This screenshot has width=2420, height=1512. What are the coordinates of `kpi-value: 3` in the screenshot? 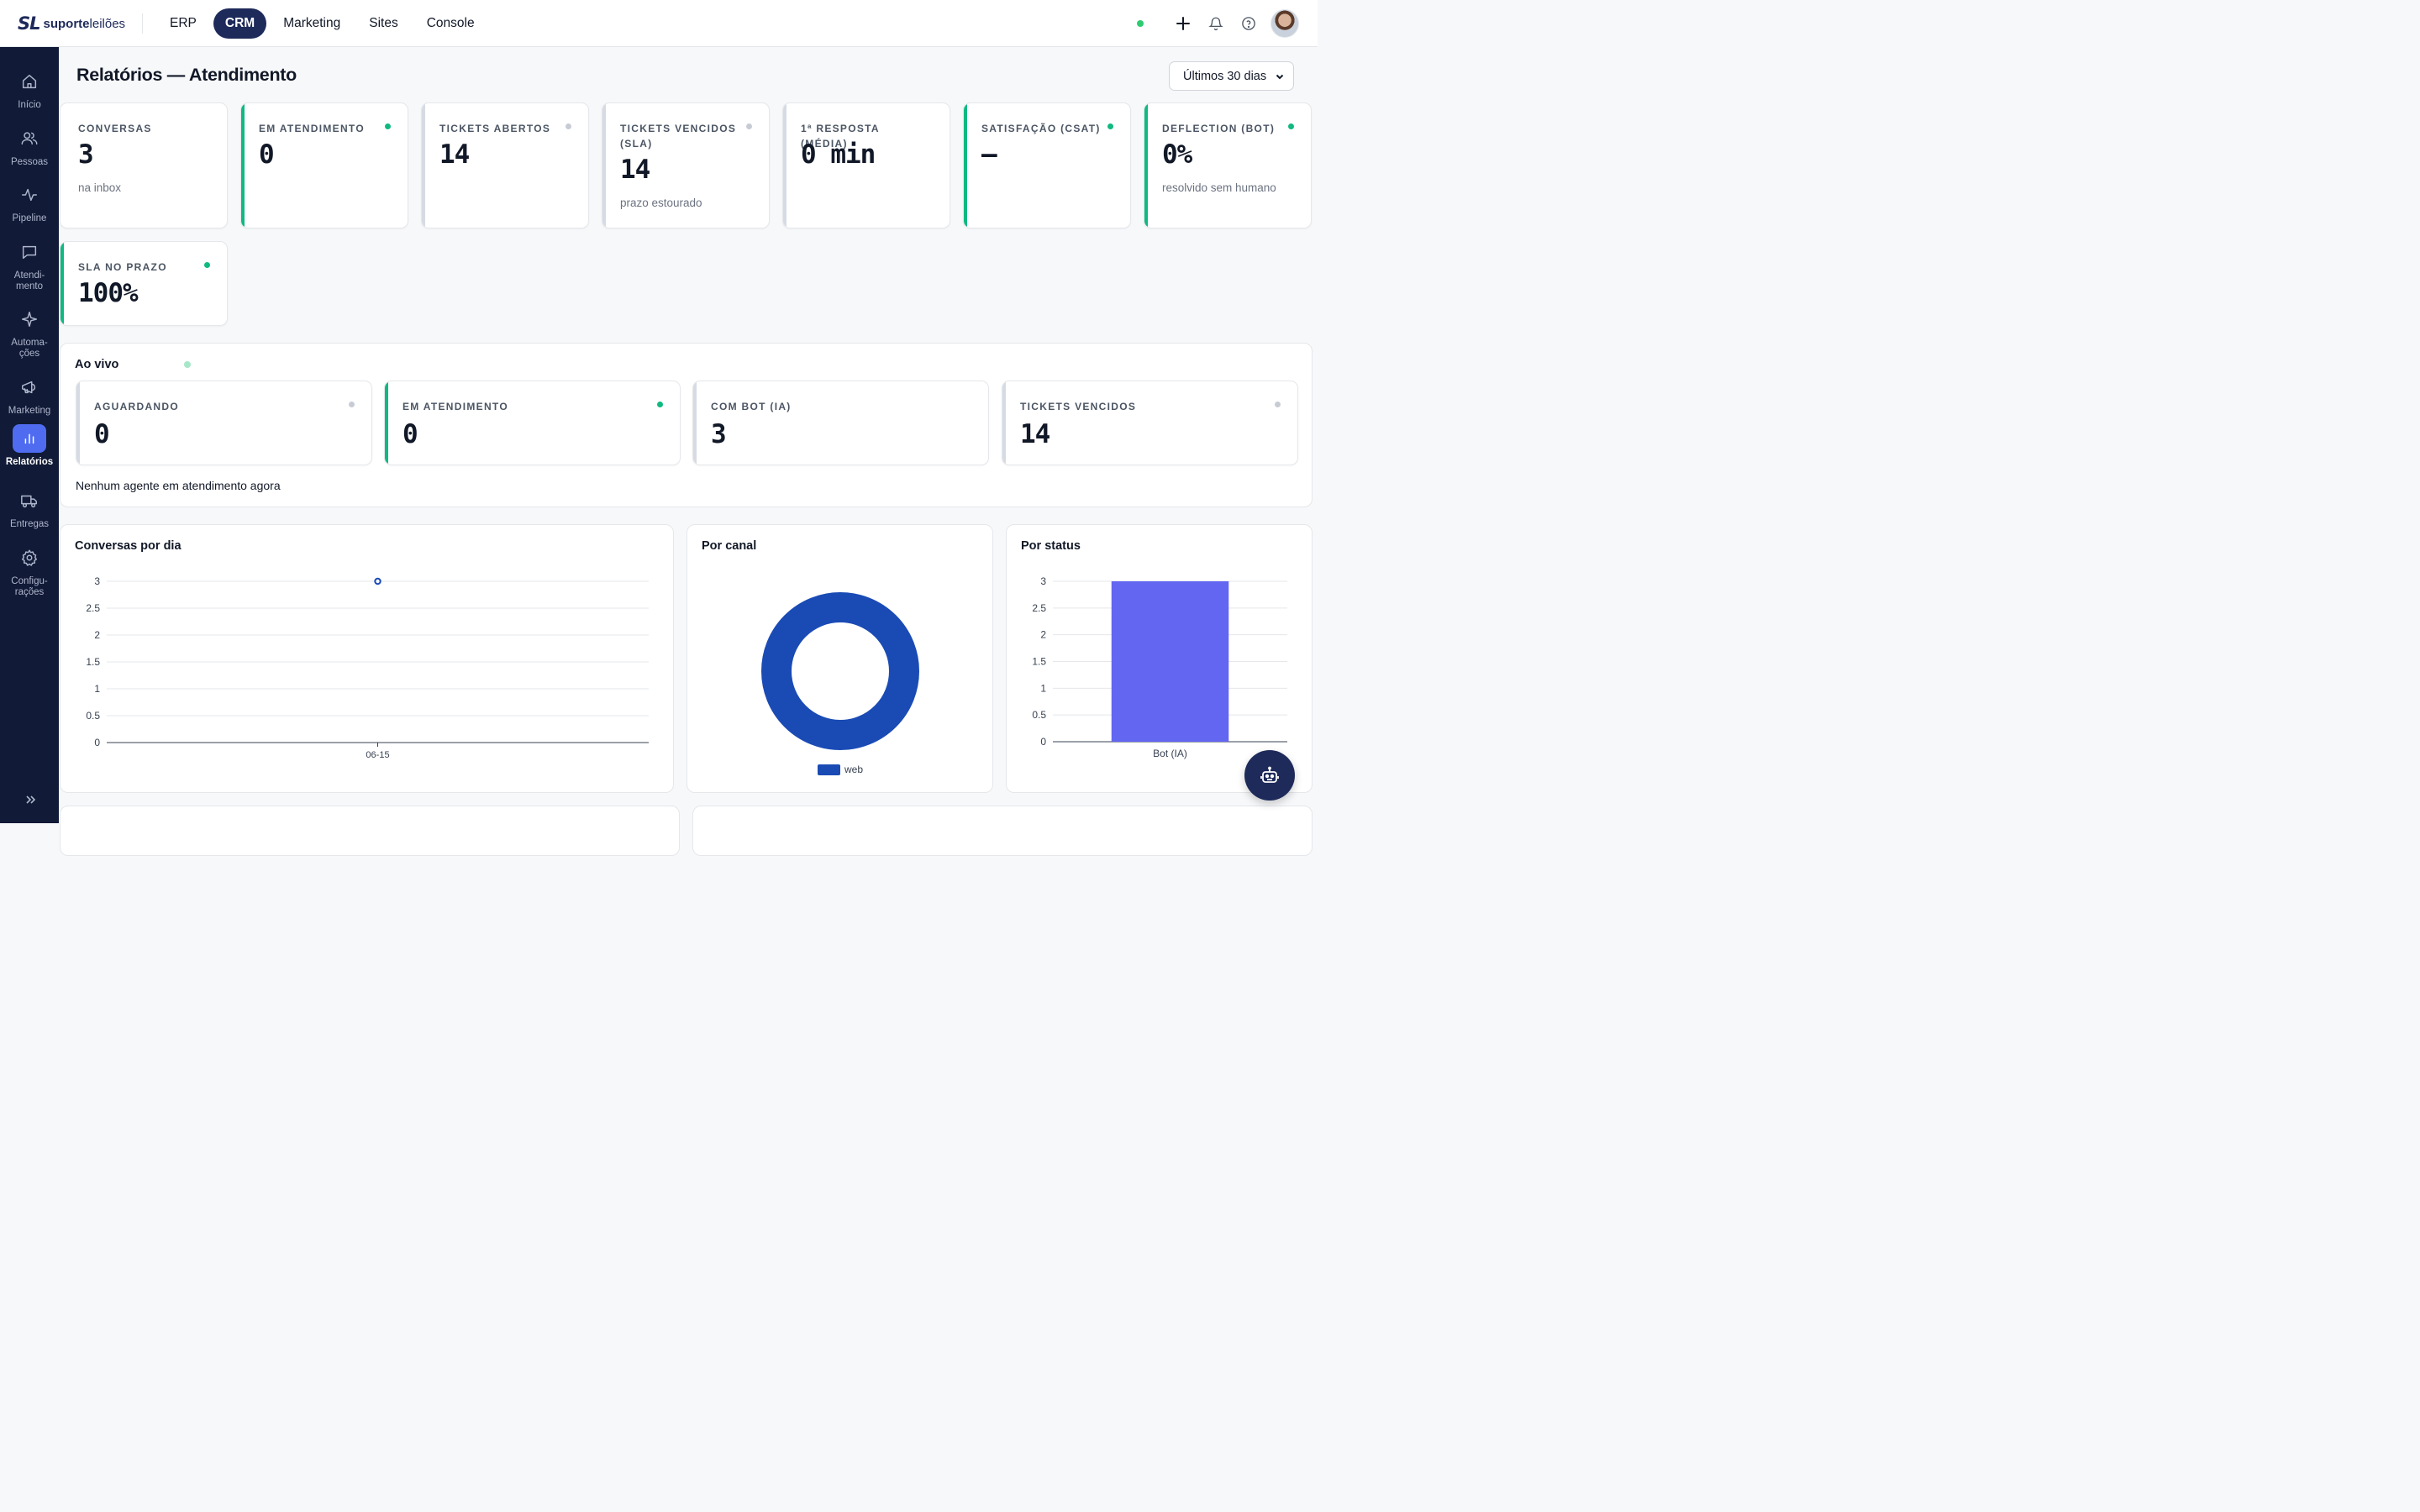 It's located at (86, 154).